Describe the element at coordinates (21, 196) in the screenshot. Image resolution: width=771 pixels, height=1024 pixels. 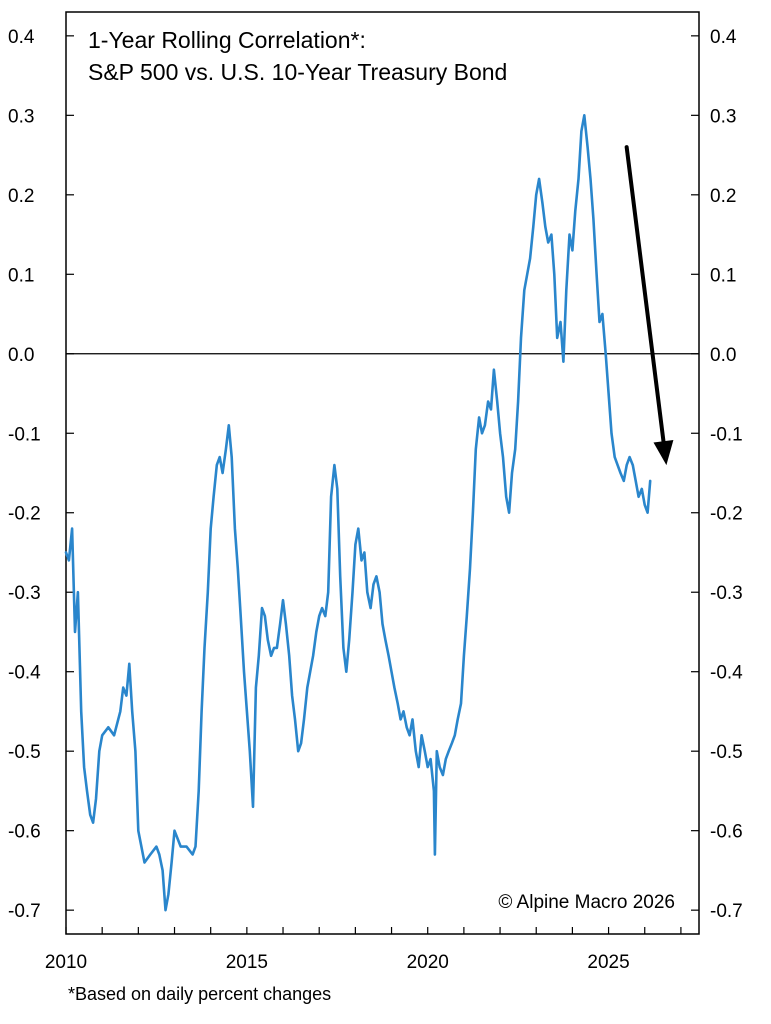
I see `y-tick-label-left: 0.2` at that location.